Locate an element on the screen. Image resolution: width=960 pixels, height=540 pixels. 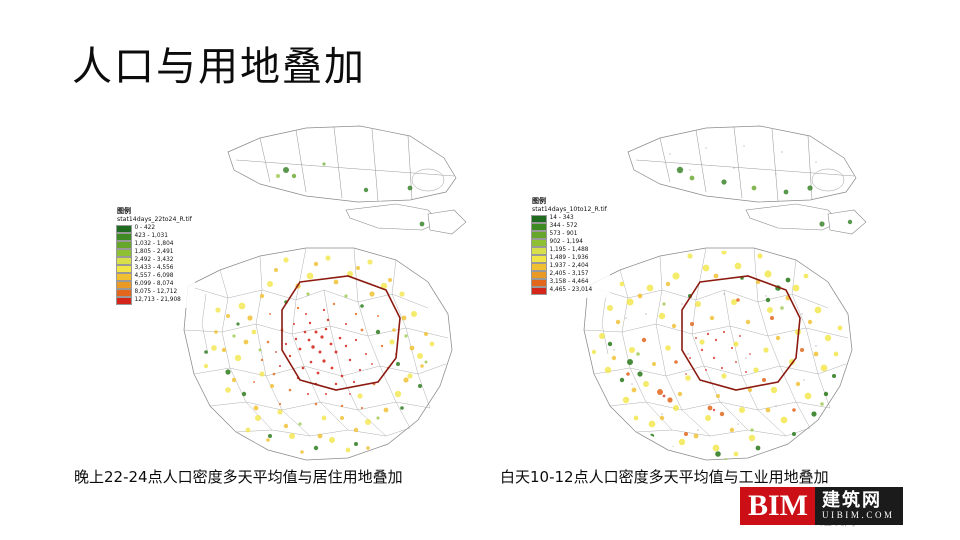
legend-label: 1,937 - 2,404 is located at coordinates (569, 265).